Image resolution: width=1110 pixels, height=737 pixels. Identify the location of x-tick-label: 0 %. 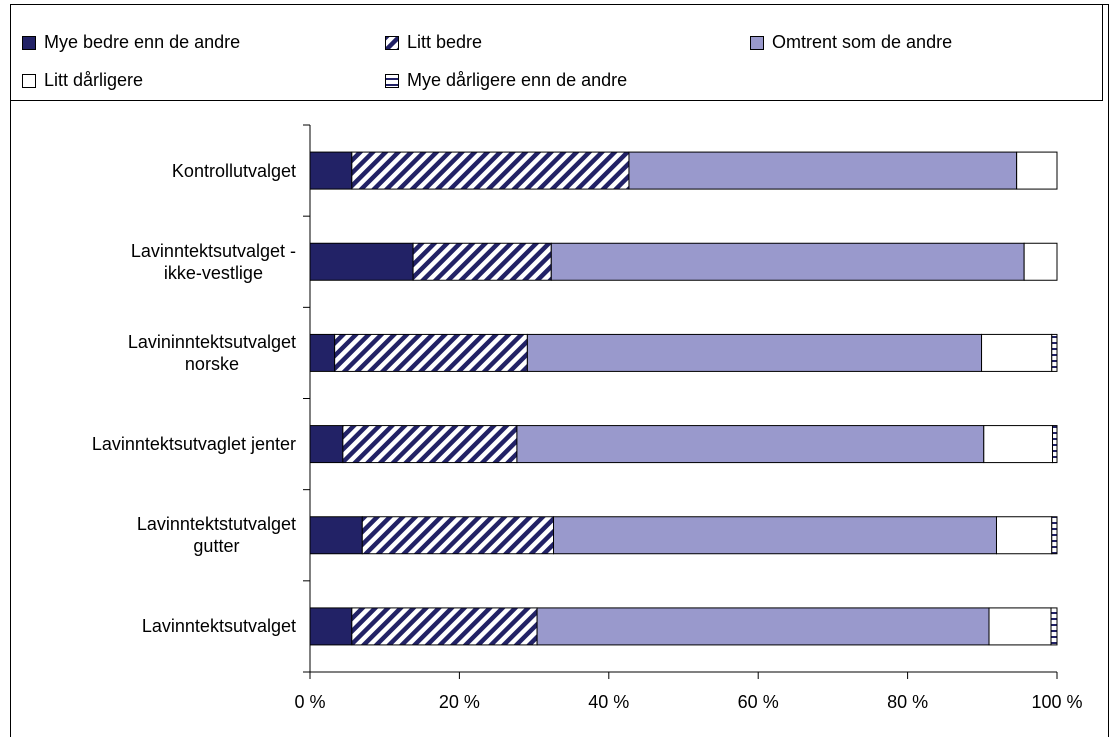
(309, 702).